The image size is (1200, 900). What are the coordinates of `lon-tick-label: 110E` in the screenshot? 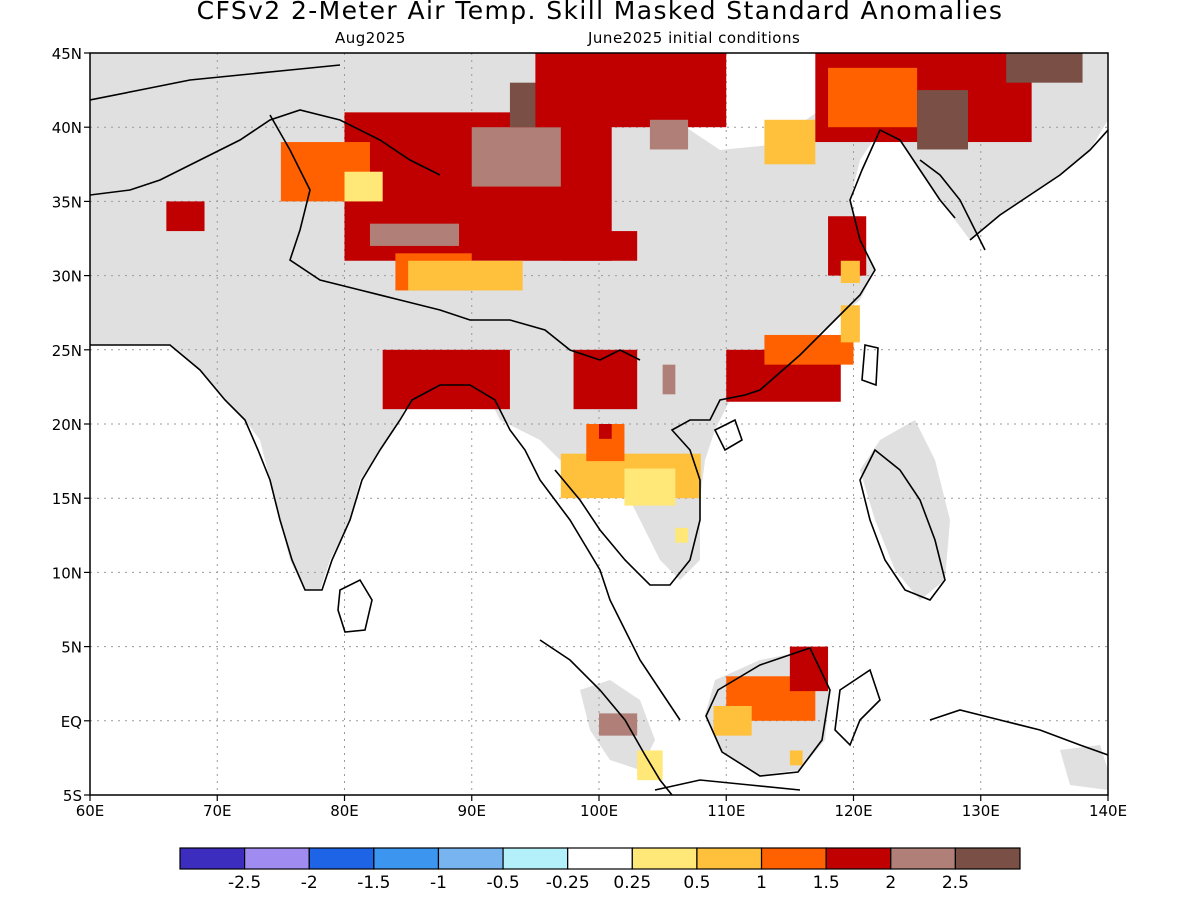 It's located at (726, 811).